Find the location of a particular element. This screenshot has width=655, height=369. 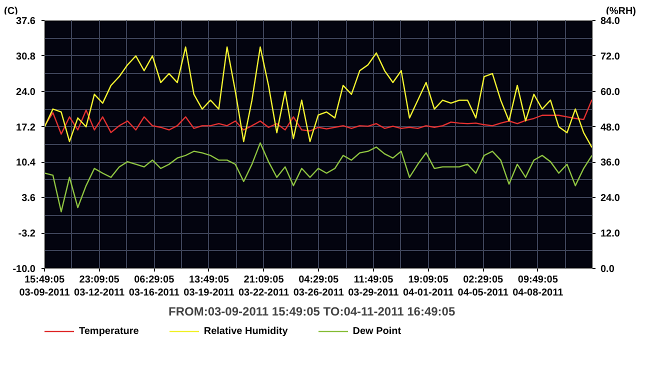

x-tick-label: 13:49:05 03-19-2011 is located at coordinates (209, 286).